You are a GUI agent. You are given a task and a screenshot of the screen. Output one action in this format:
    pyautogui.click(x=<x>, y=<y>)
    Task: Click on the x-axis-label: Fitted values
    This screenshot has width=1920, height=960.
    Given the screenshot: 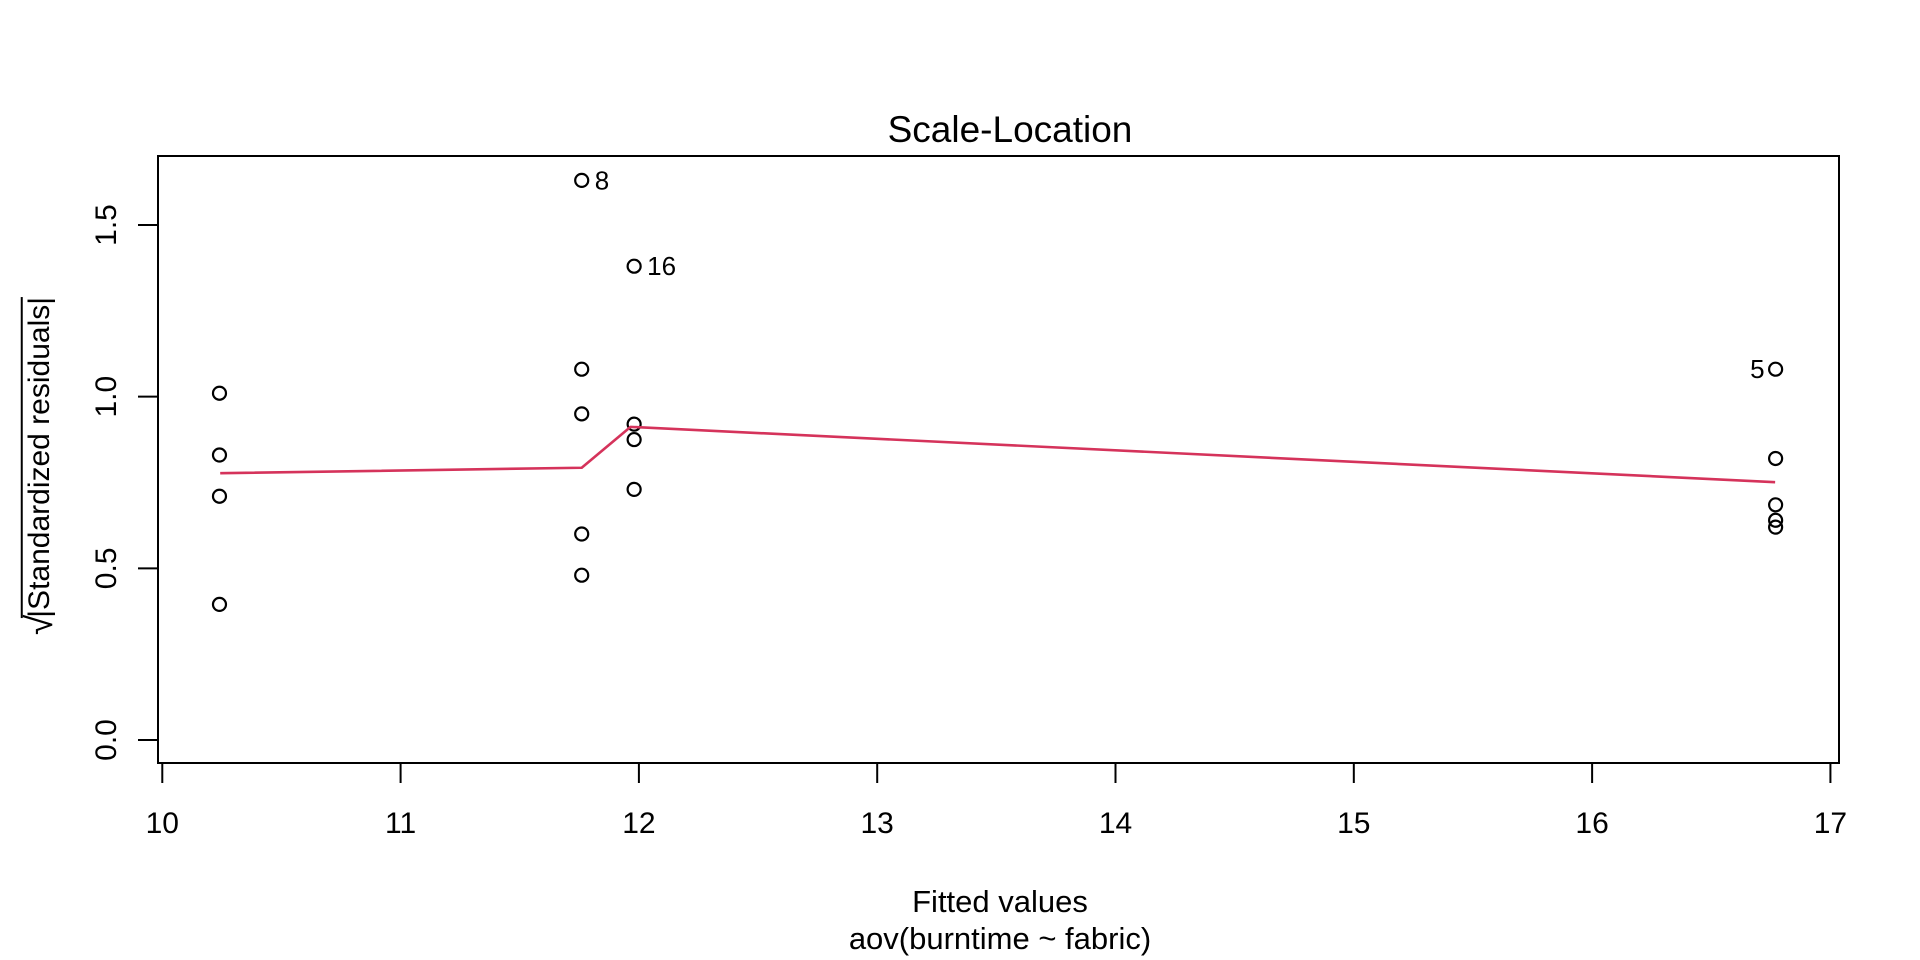 What is the action you would take?
    pyautogui.click(x=1000, y=901)
    